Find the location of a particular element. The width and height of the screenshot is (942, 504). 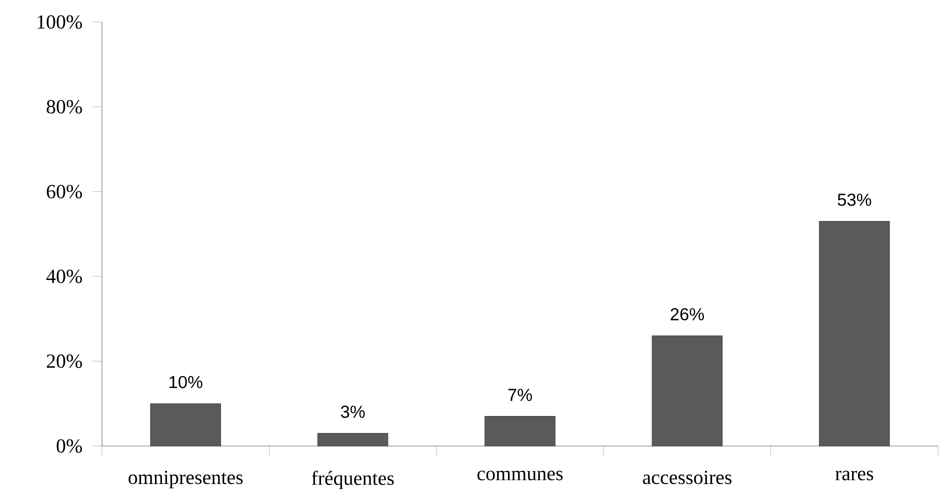

data-label: 26% is located at coordinates (687, 314).